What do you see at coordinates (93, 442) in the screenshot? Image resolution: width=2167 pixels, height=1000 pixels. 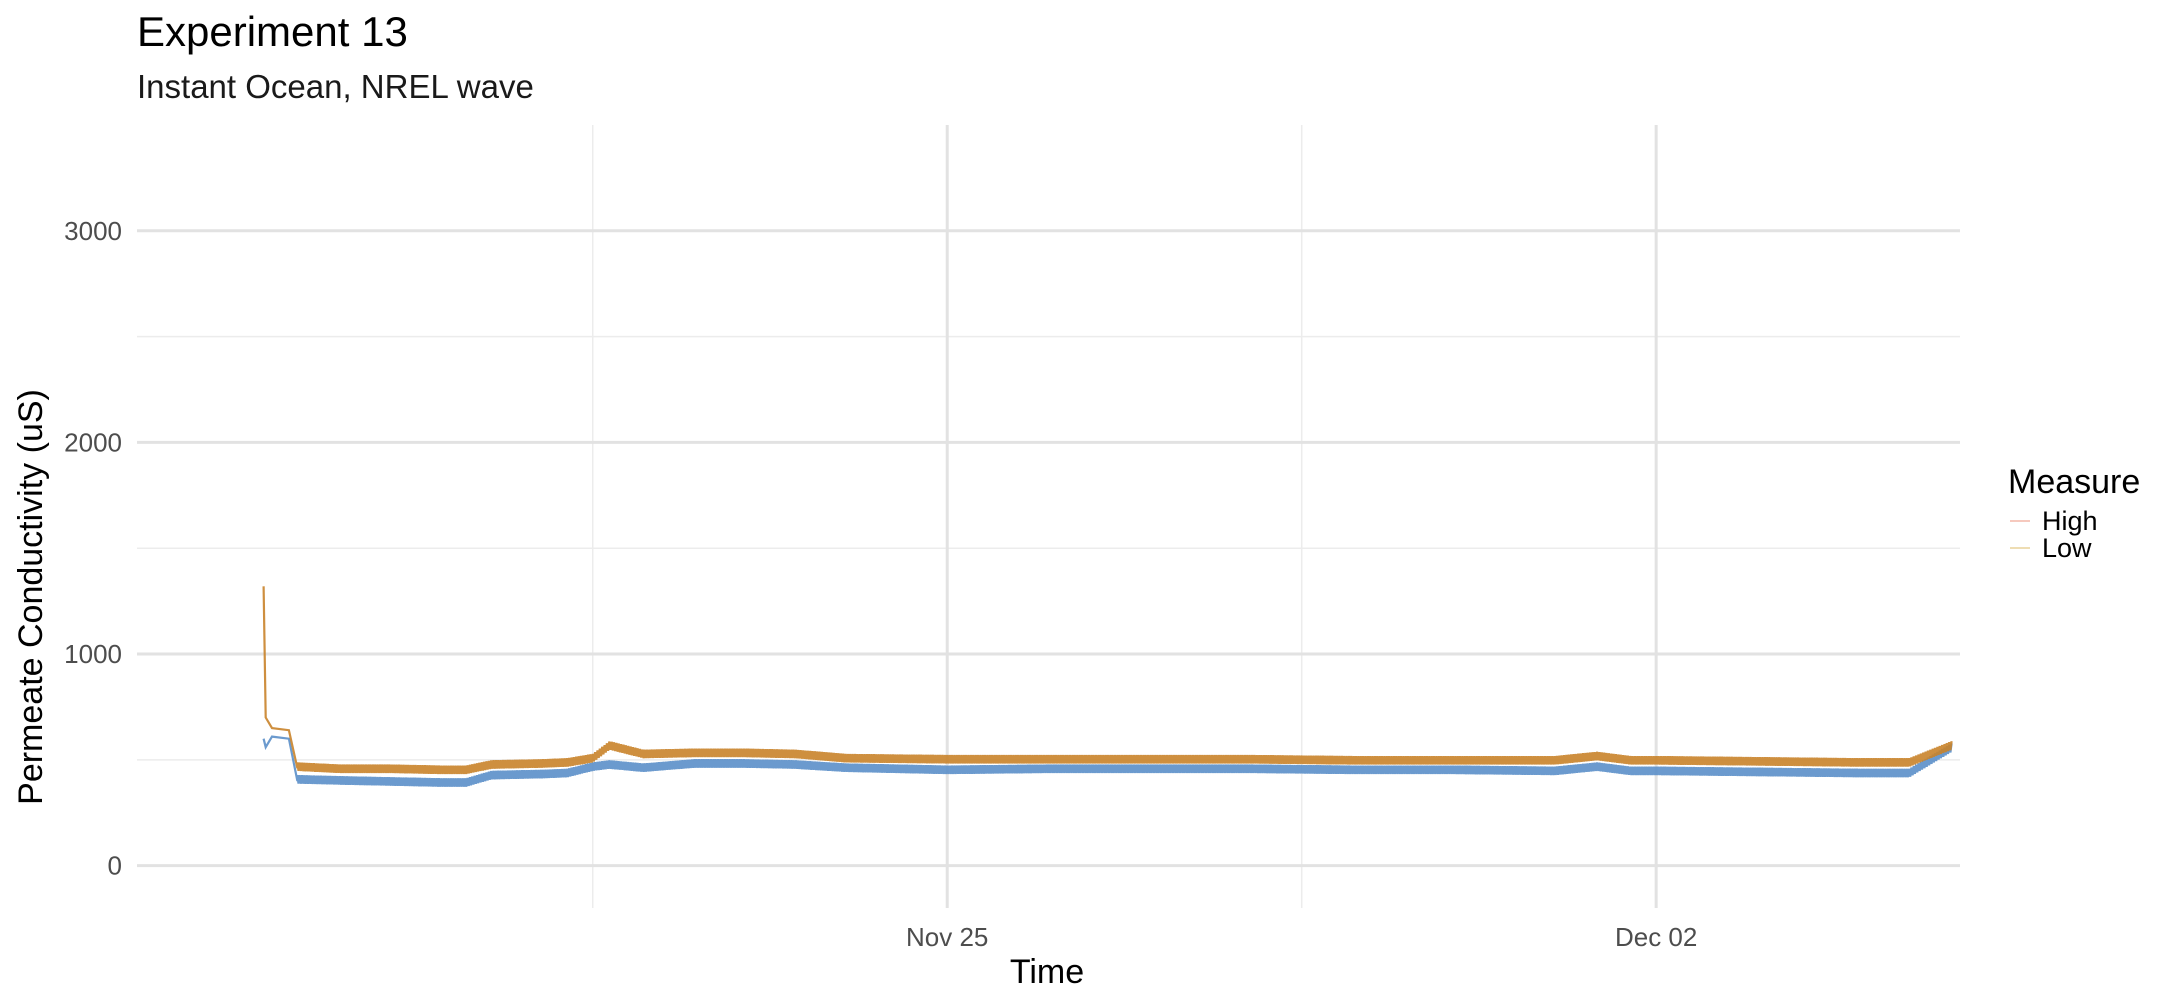 I see `y-tick-label: 2000` at bounding box center [93, 442].